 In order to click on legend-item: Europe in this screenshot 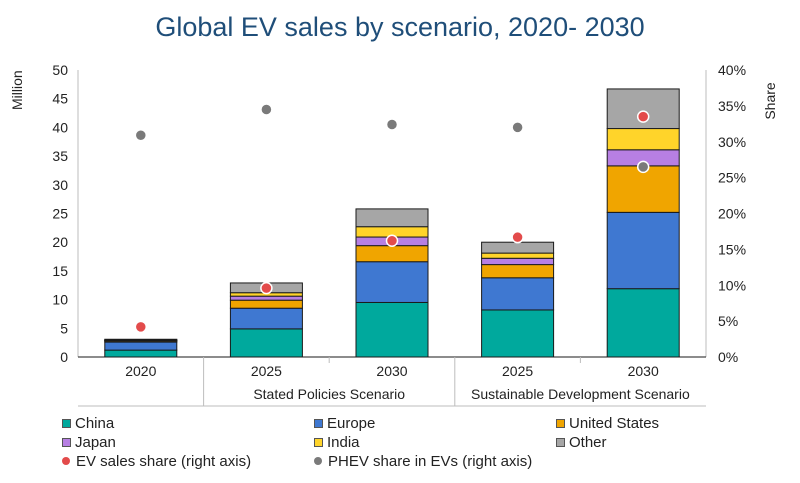, I will do `click(344, 423)`.